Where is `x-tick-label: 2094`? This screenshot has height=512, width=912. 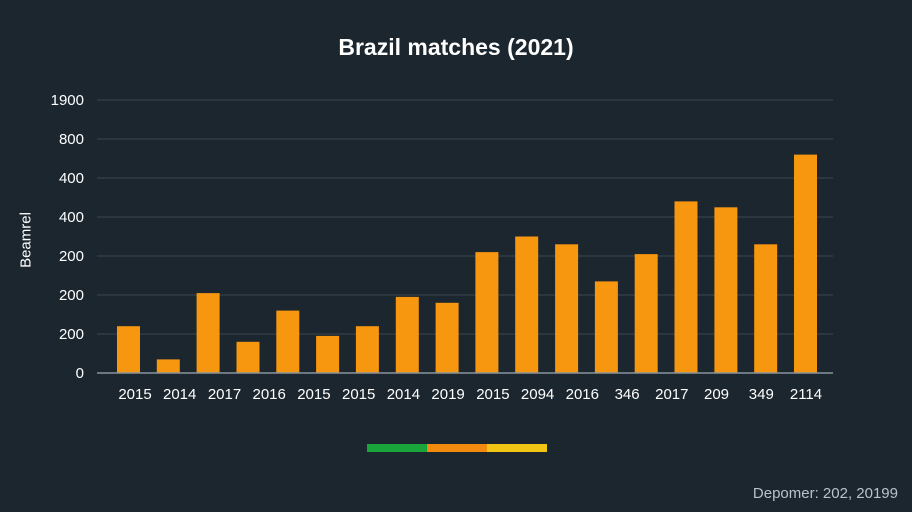 x-tick-label: 2094 is located at coordinates (537, 394).